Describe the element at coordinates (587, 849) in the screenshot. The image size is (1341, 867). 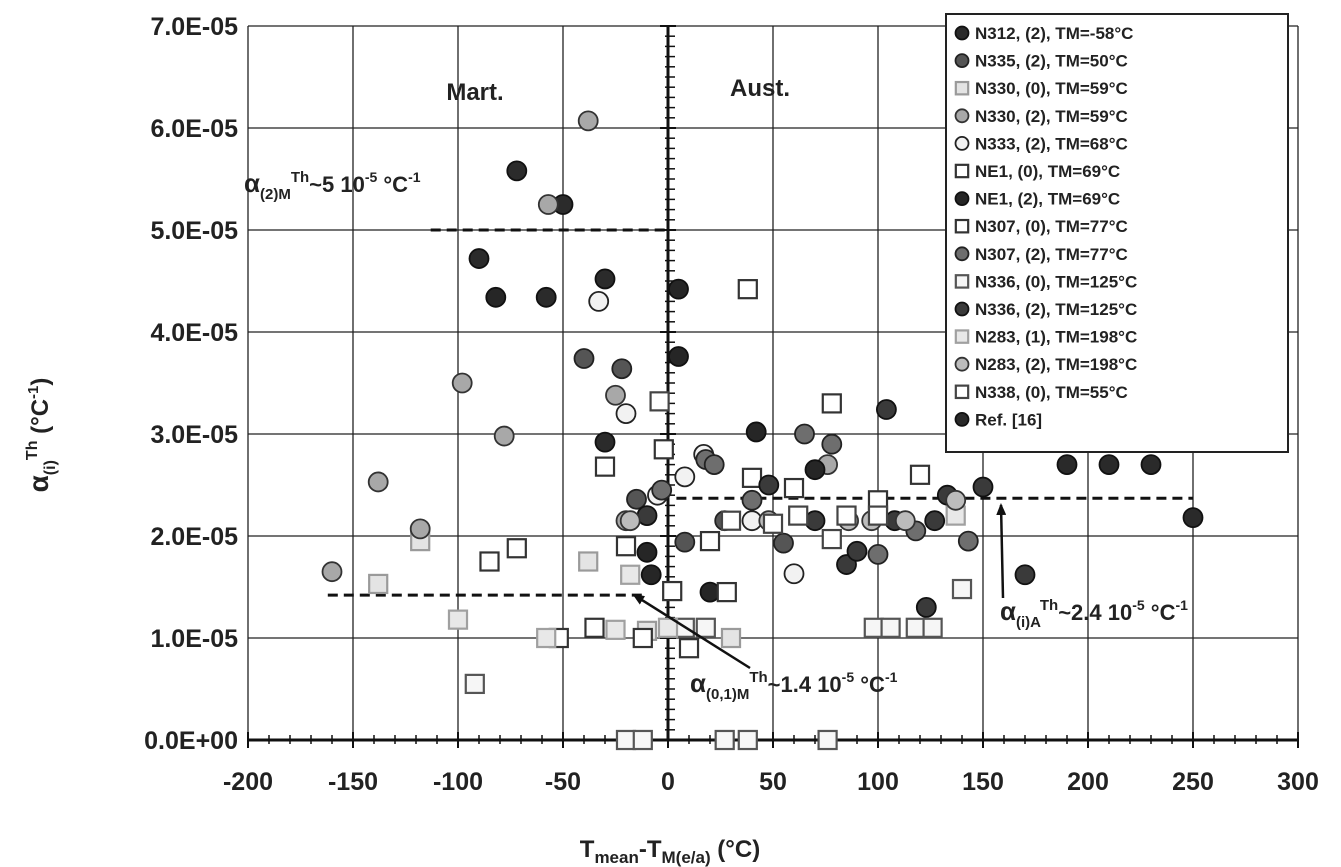
I see `x-axis-title-main: T` at that location.